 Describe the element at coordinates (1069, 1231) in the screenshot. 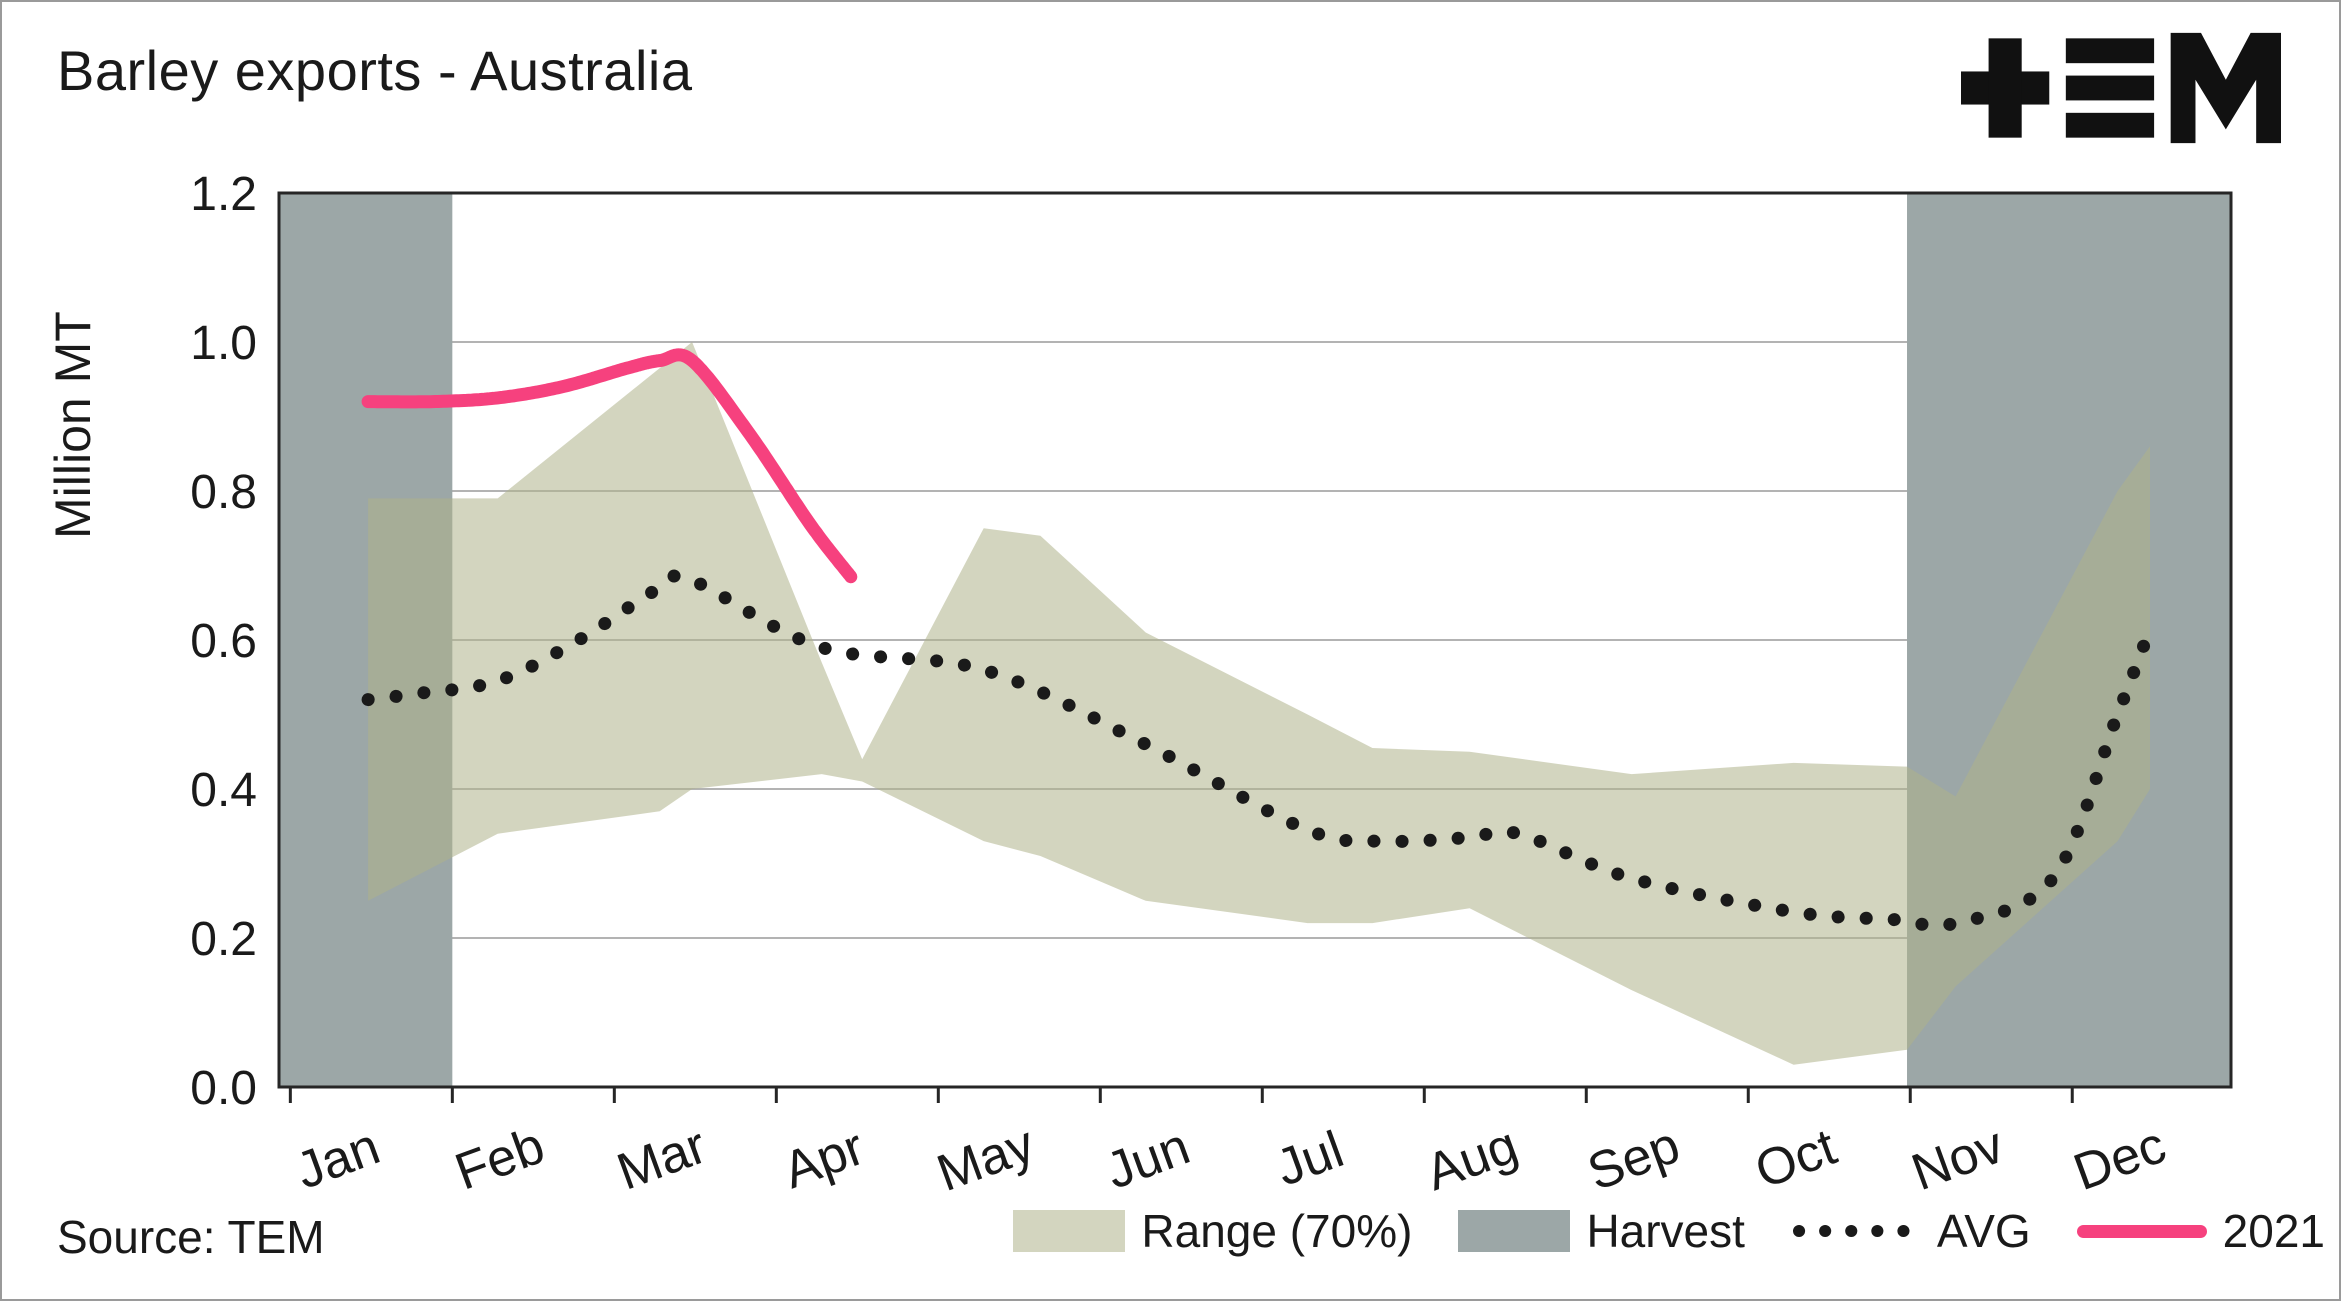

I see `legend-swatch-range` at that location.